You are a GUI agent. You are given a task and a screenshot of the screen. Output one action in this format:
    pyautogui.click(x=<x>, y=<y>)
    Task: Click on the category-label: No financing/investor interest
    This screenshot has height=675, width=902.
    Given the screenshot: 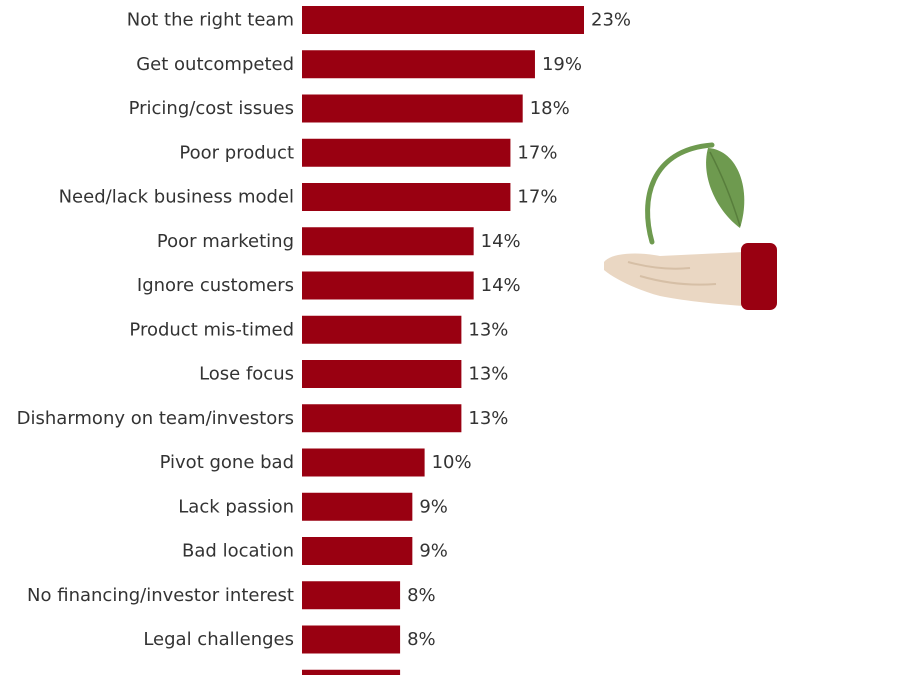 What is the action you would take?
    pyautogui.click(x=160, y=595)
    